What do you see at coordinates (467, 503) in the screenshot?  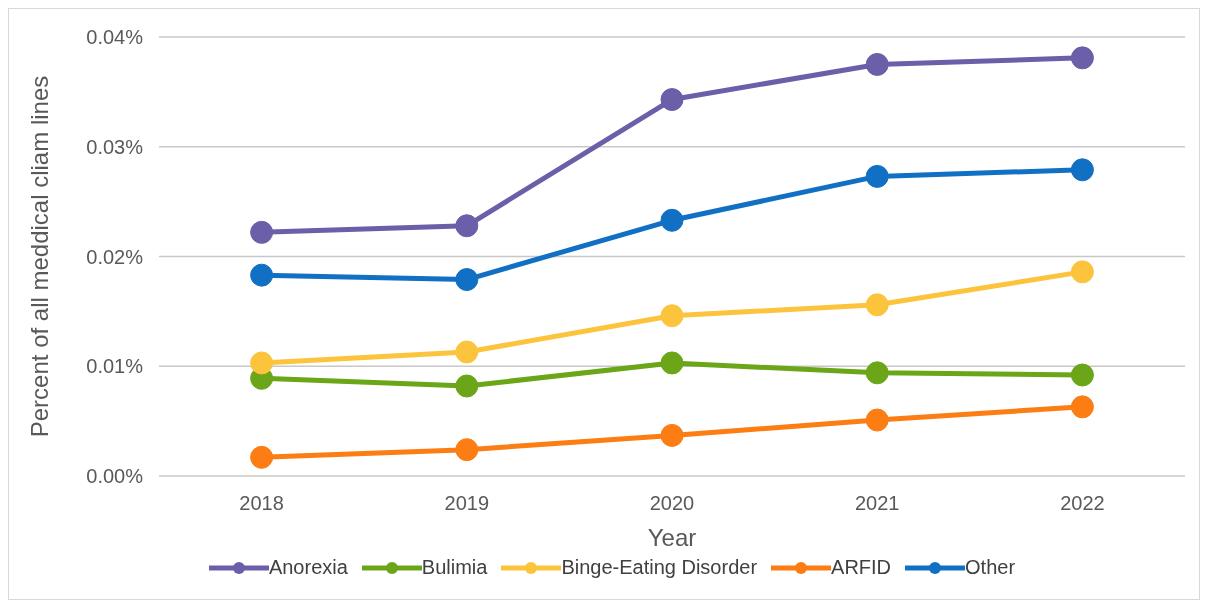 I see `x-tick-label: 2019` at bounding box center [467, 503].